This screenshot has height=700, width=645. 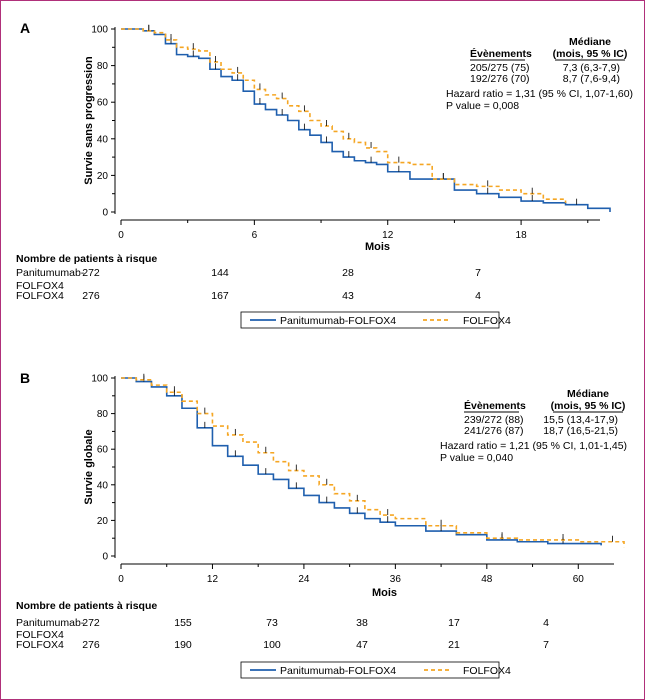 What do you see at coordinates (272, 623) in the screenshot?
I see `risk-count: 73` at bounding box center [272, 623].